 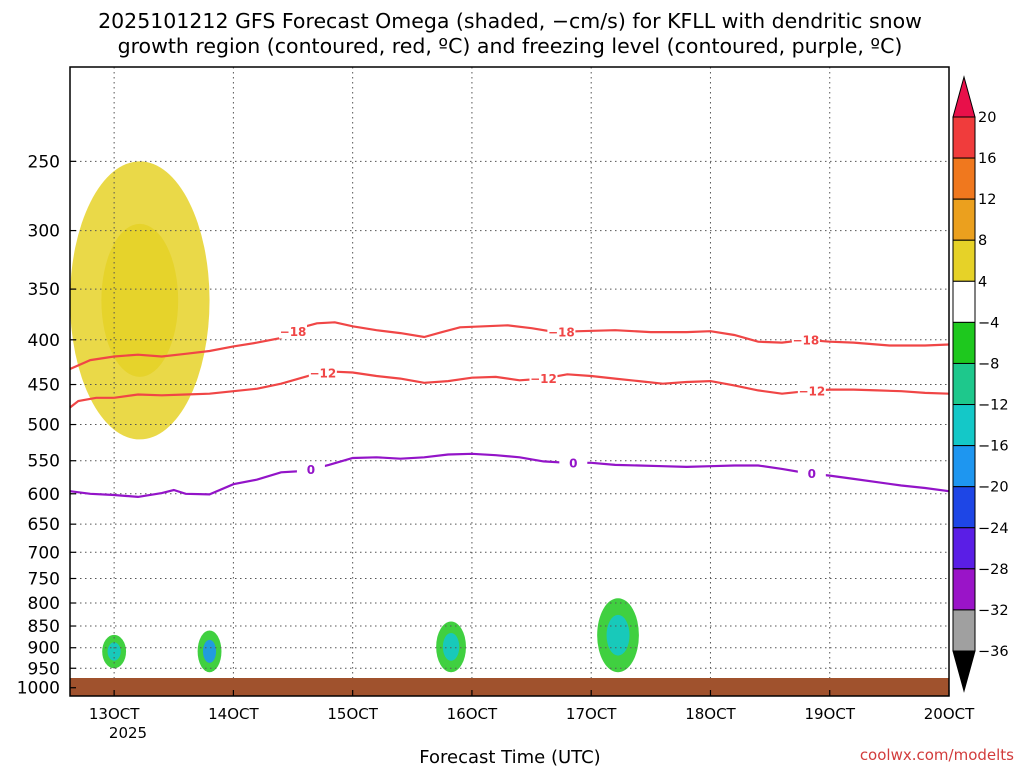 What do you see at coordinates (509, 687) in the screenshot?
I see `ground-terrain` at bounding box center [509, 687].